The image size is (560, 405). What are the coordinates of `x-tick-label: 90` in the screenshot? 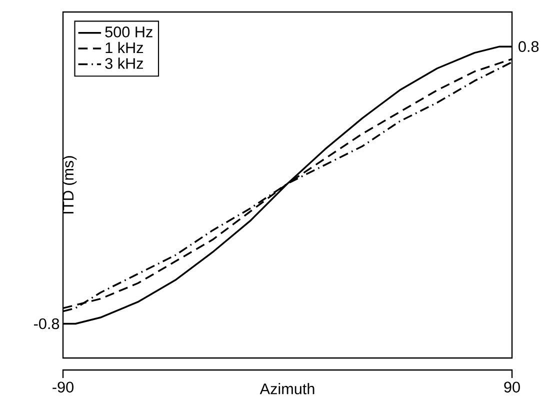 It's located at (512, 387).